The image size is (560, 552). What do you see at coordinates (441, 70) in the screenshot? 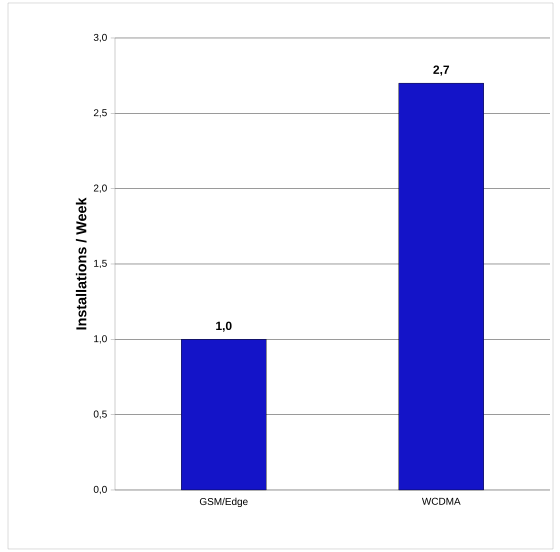
I see `data-label: 2,7` at bounding box center [441, 70].